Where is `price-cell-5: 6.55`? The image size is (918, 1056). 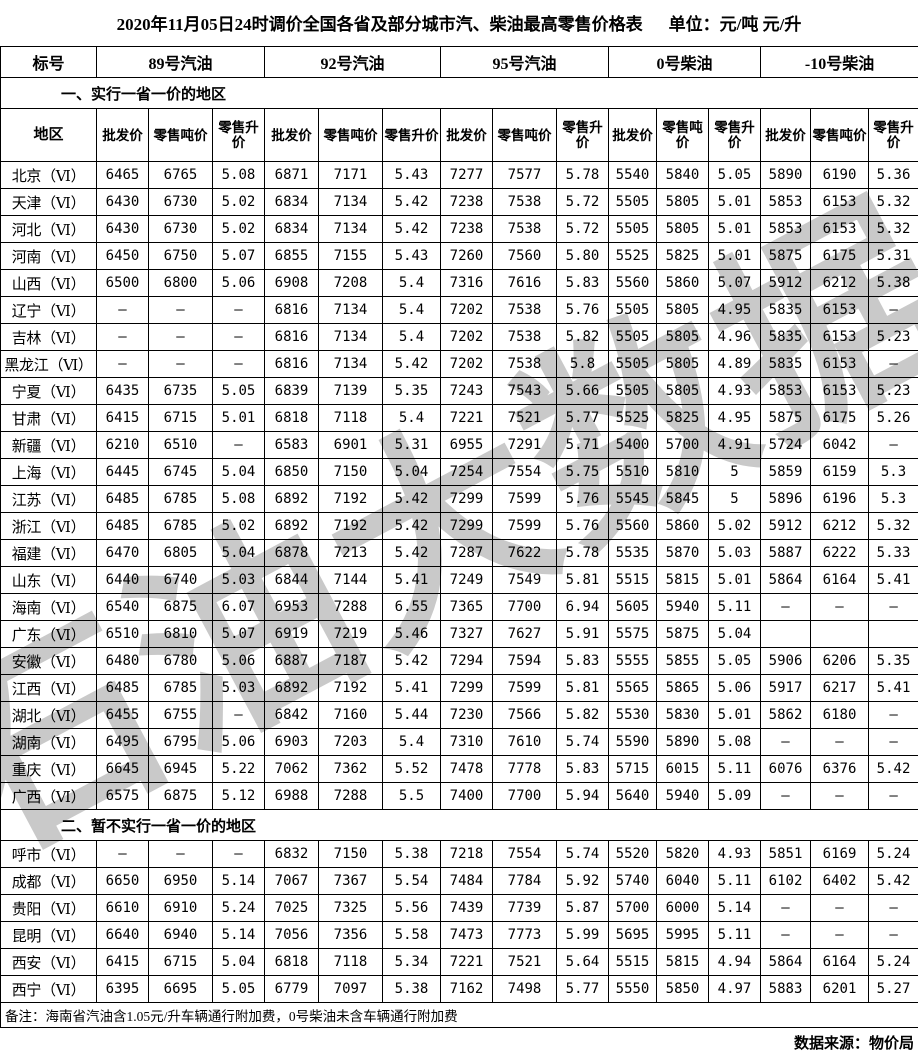
price-cell-5: 6.55 is located at coordinates (412, 607).